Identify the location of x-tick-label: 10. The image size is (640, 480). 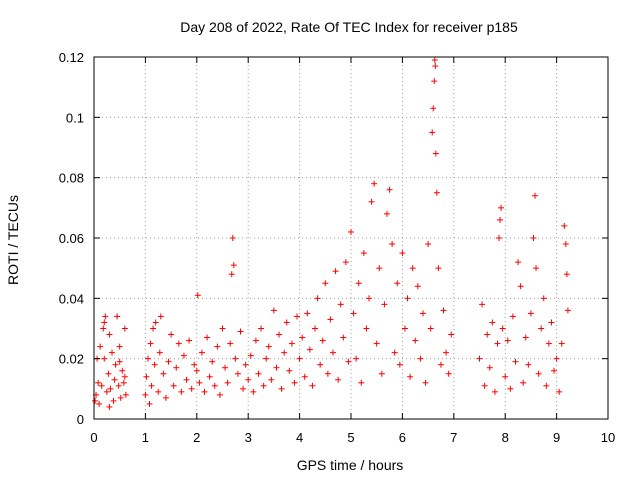
(608, 437).